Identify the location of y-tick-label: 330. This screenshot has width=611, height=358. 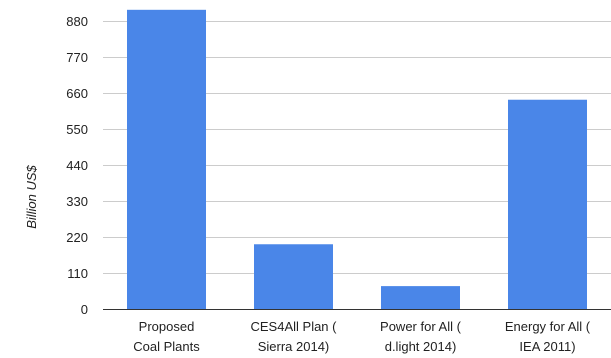
(77, 201).